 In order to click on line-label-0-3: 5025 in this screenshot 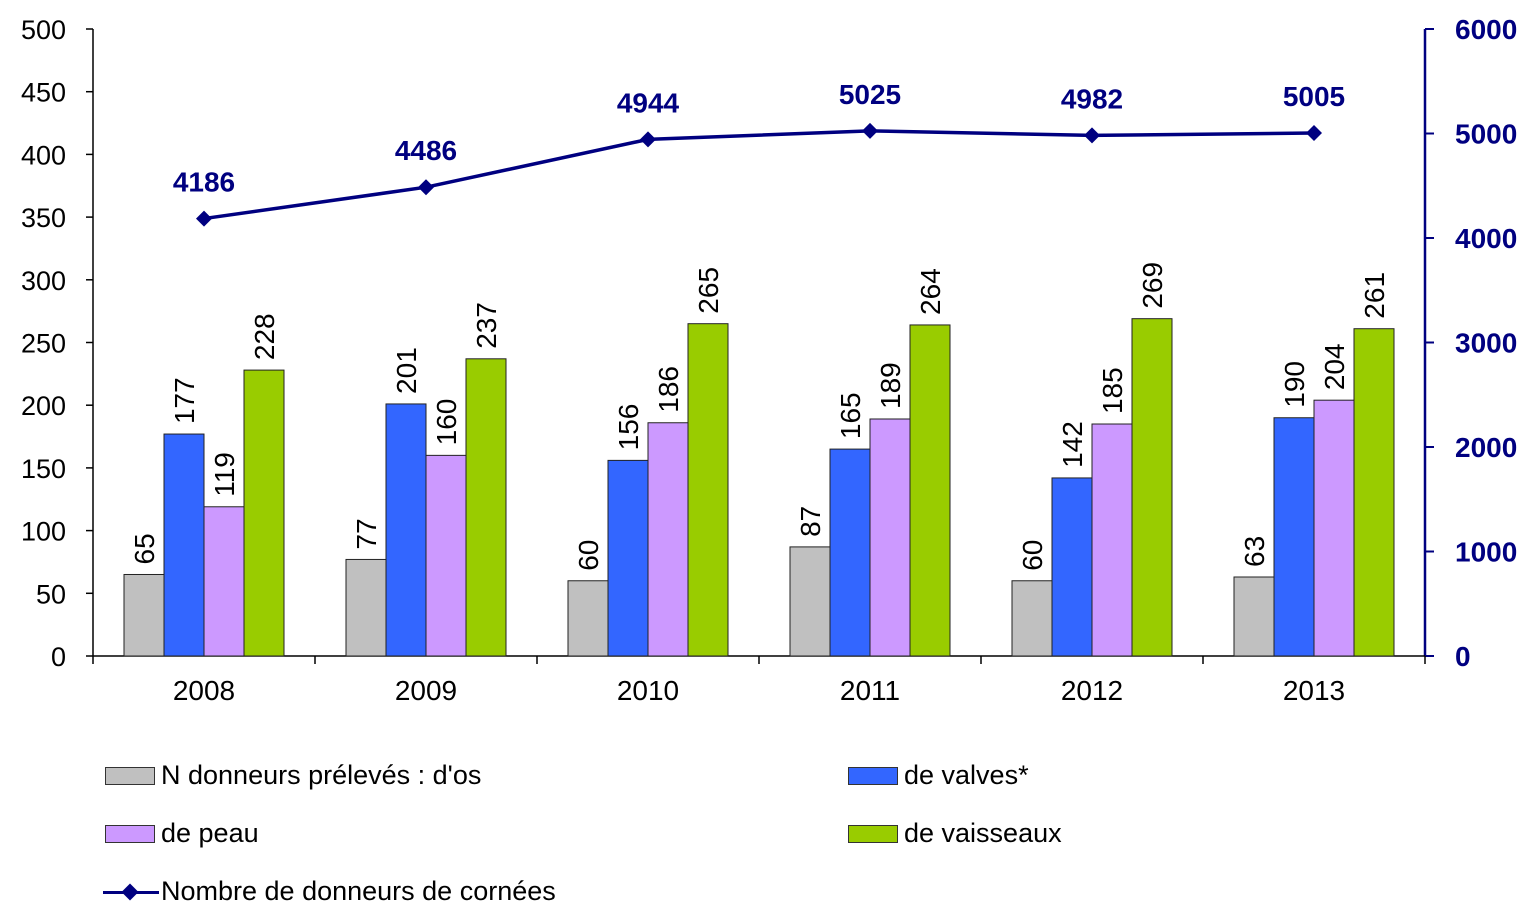, I will do `click(870, 94)`.